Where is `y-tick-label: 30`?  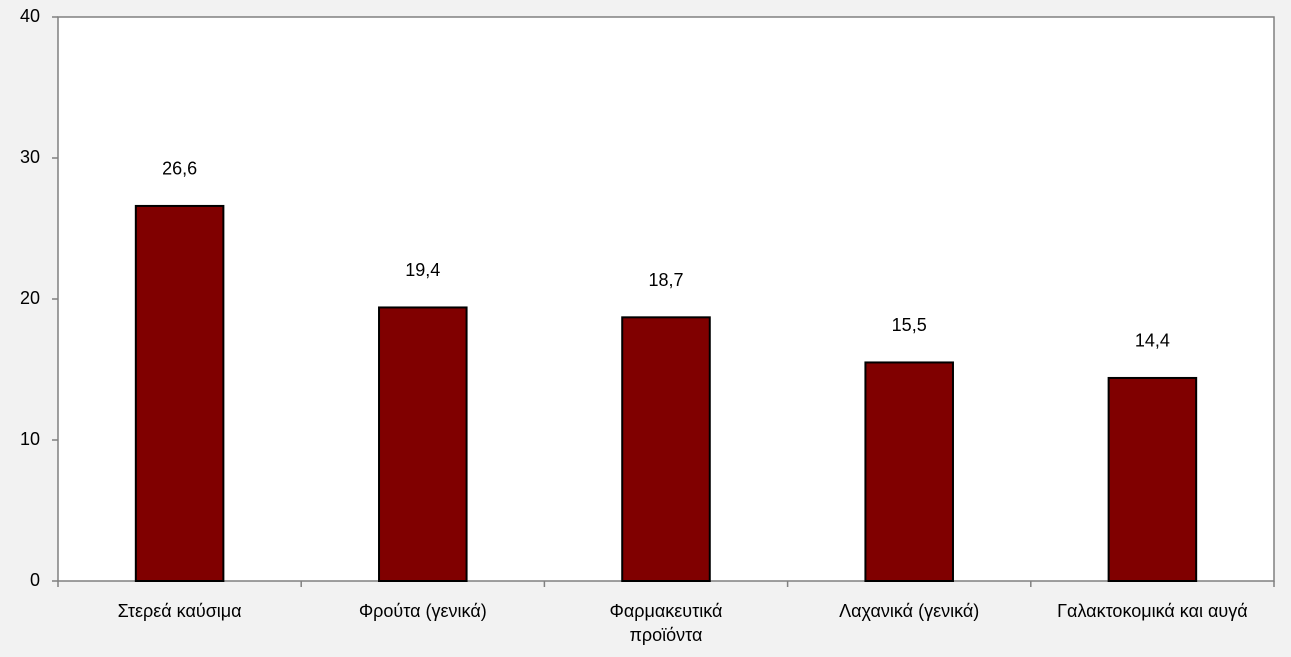 y-tick-label: 30 is located at coordinates (30, 157).